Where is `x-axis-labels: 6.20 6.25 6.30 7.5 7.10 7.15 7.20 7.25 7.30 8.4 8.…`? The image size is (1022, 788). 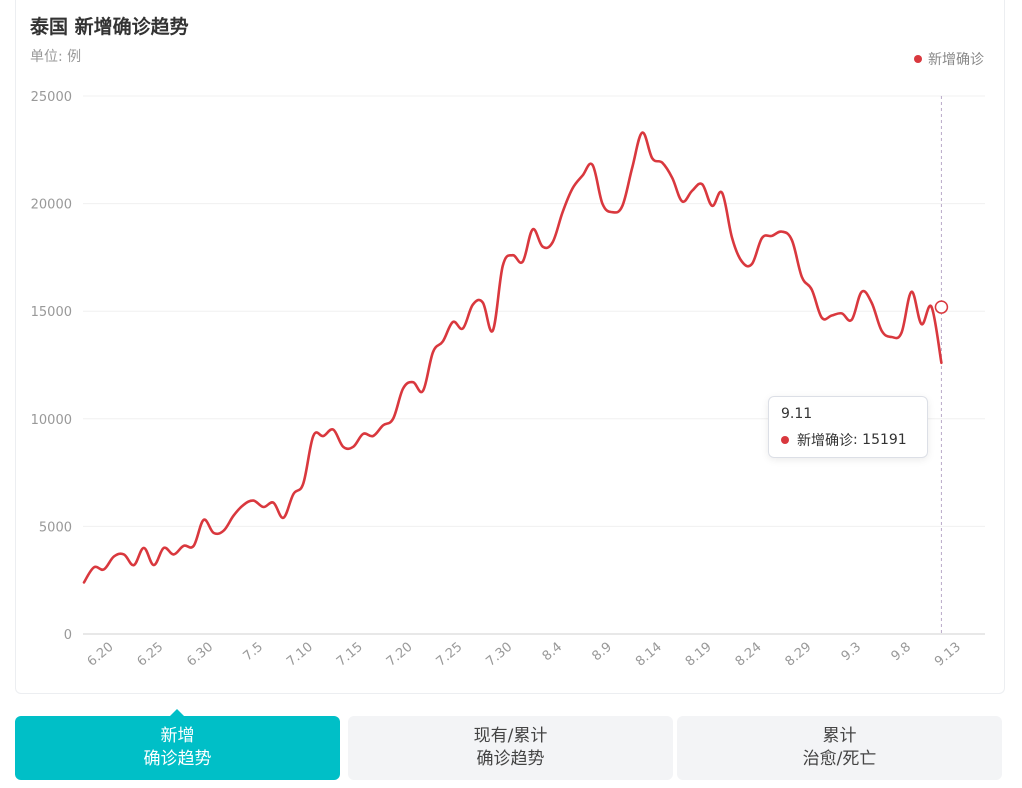
x-axis-labels: 6.20 6.25 6.30 7.5 7.10 7.15 7.20 7.25 7.30 8.4 8.… is located at coordinates (524, 655).